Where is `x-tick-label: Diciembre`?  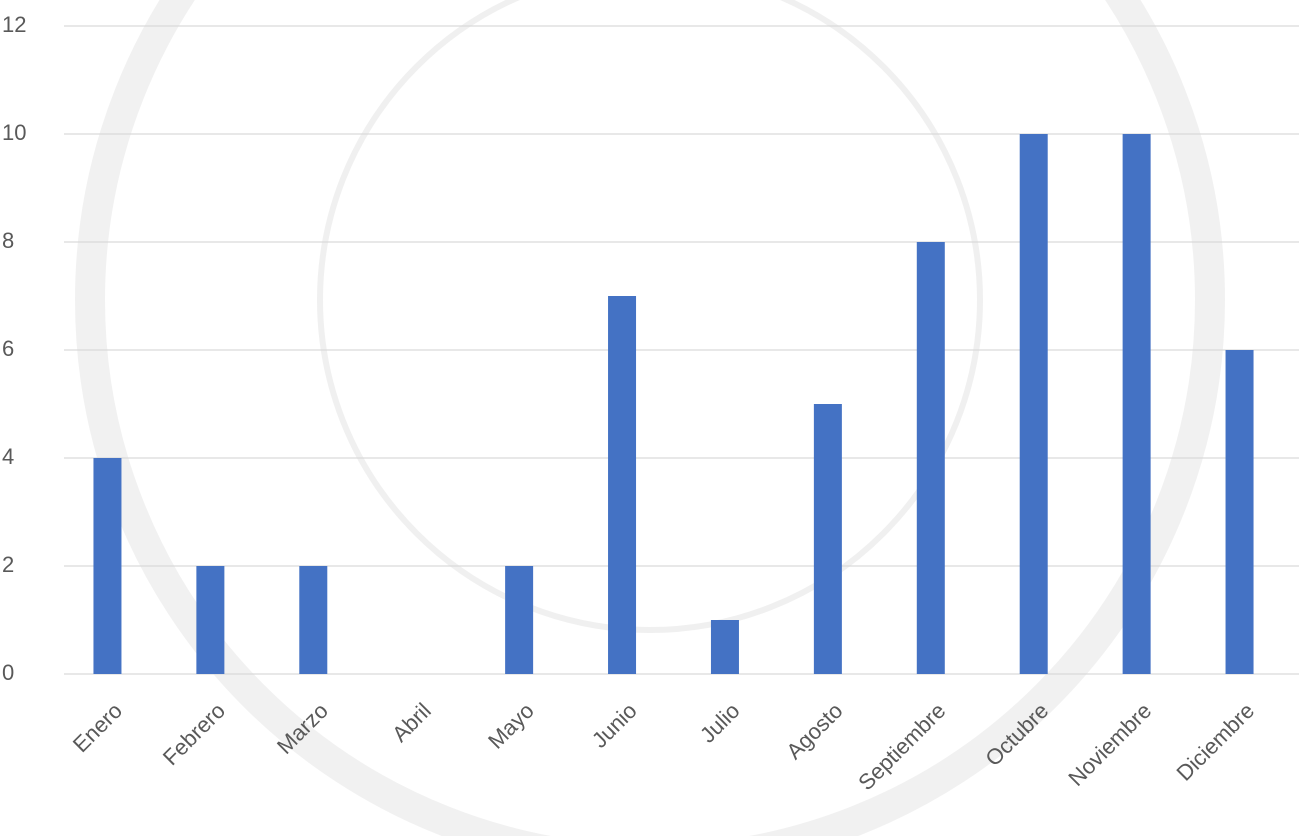 x-tick-label: Diciembre is located at coordinates (1215, 742).